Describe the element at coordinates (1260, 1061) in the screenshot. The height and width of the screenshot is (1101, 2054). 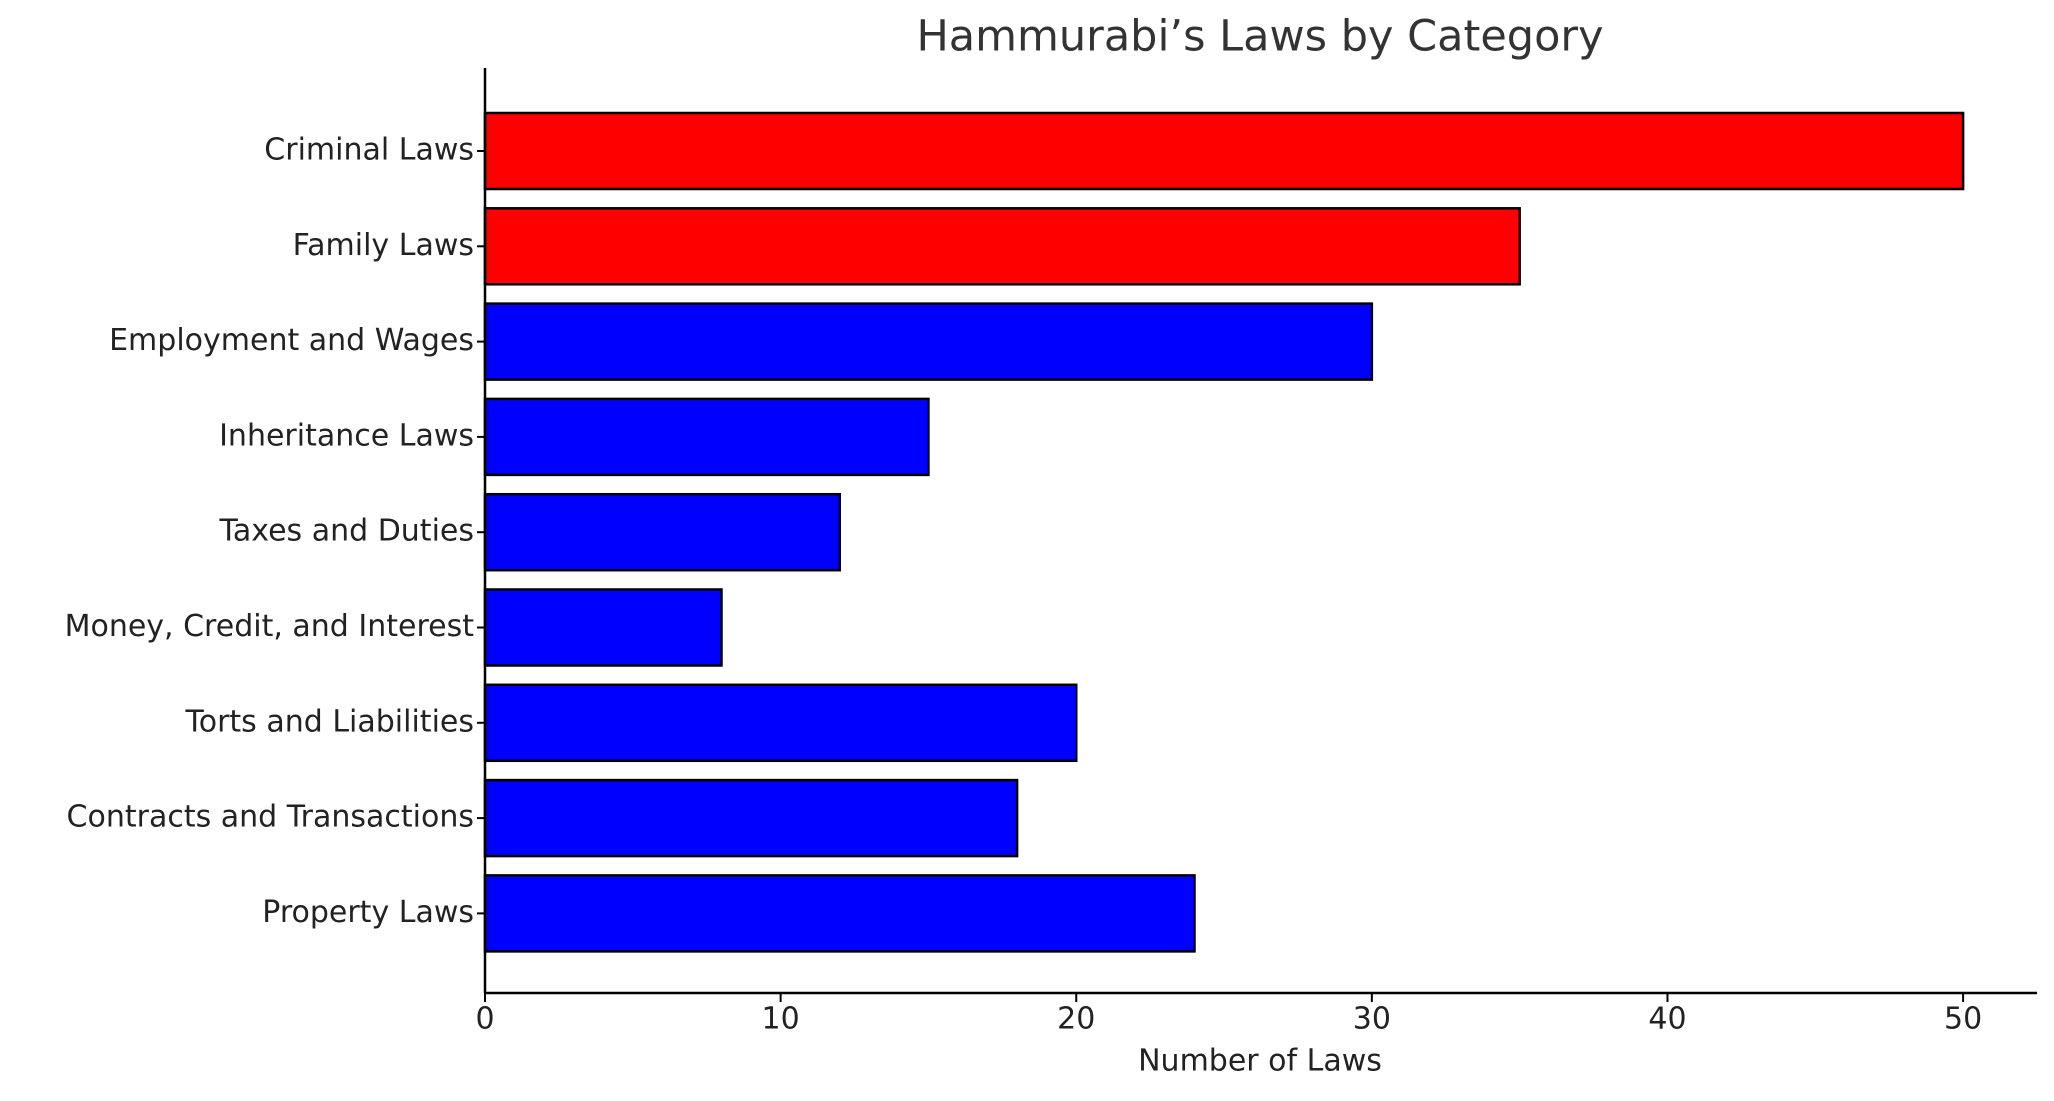
I see `x-axis-label: Number of Laws` at that location.